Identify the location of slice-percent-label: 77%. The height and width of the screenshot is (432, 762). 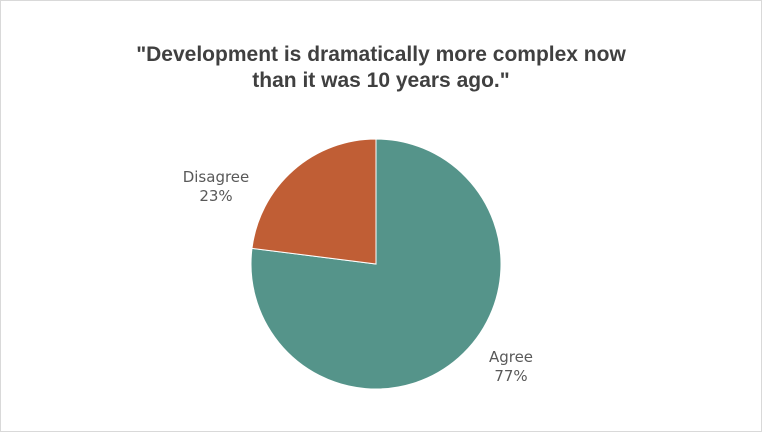
(510, 376).